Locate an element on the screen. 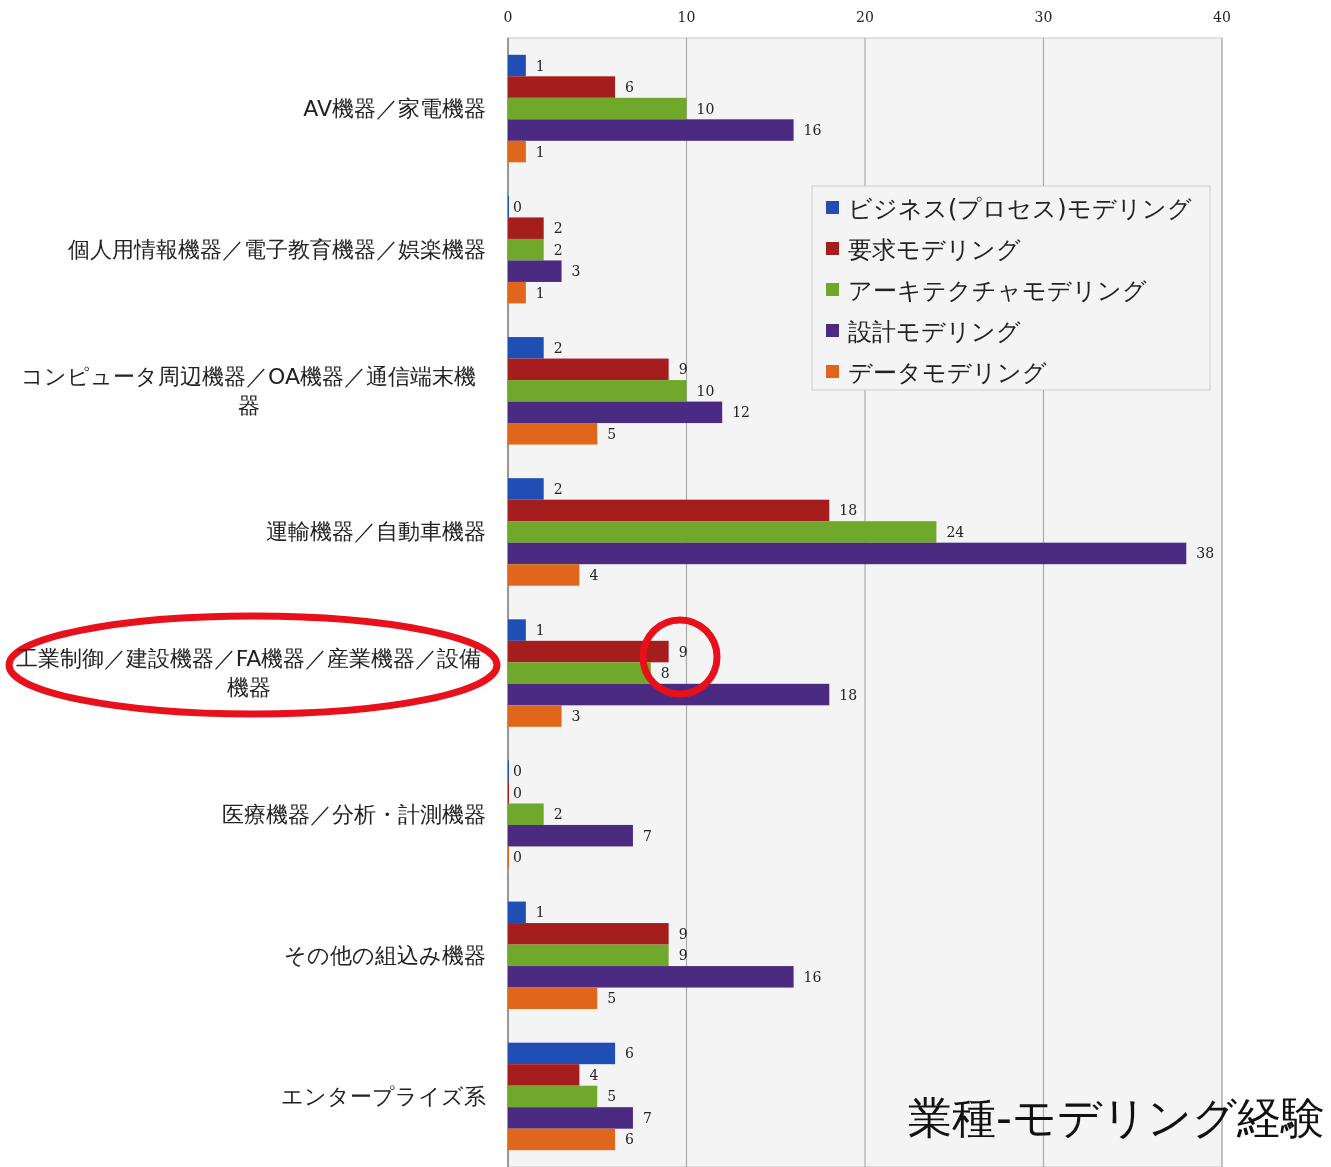 The height and width of the screenshot is (1167, 1331). legend-label: ビジネス(プロセス)モデリング is located at coordinates (1020, 209).